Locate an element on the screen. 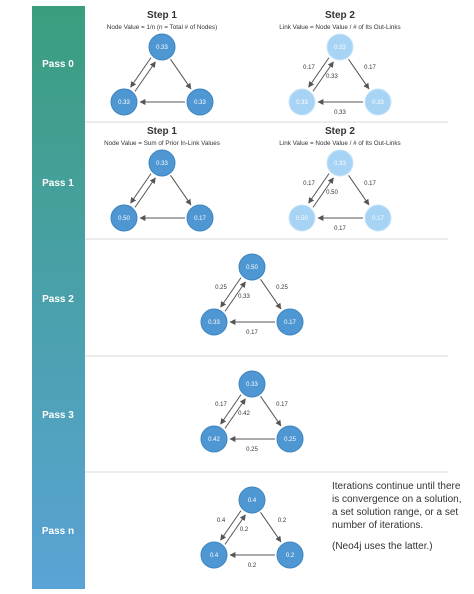 The image size is (474, 594). pass-label: Pass 1 is located at coordinates (58, 183).